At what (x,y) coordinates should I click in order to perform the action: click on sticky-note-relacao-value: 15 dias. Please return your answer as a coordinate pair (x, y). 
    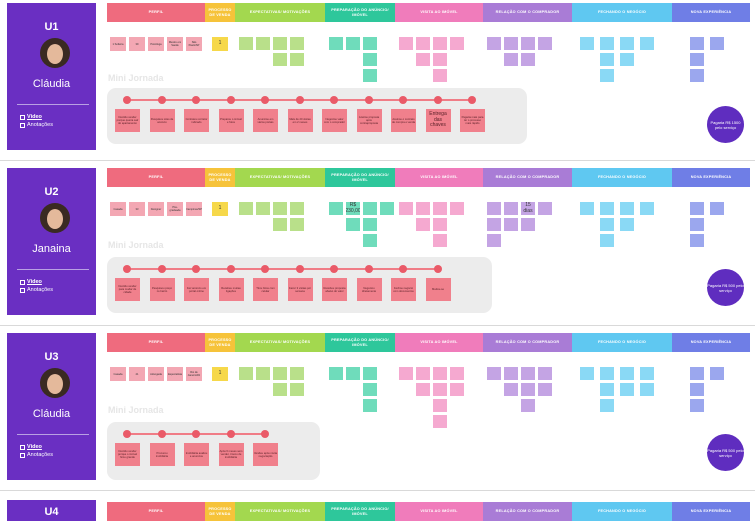
    Looking at the image, I should click on (528, 208).